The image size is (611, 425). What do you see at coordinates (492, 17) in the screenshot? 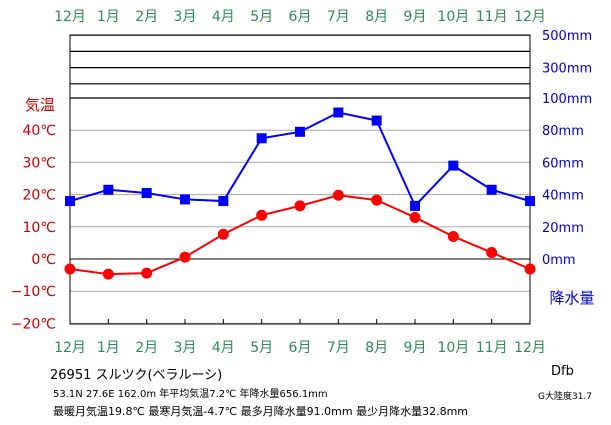
I see `month-label-top: 11月` at bounding box center [492, 17].